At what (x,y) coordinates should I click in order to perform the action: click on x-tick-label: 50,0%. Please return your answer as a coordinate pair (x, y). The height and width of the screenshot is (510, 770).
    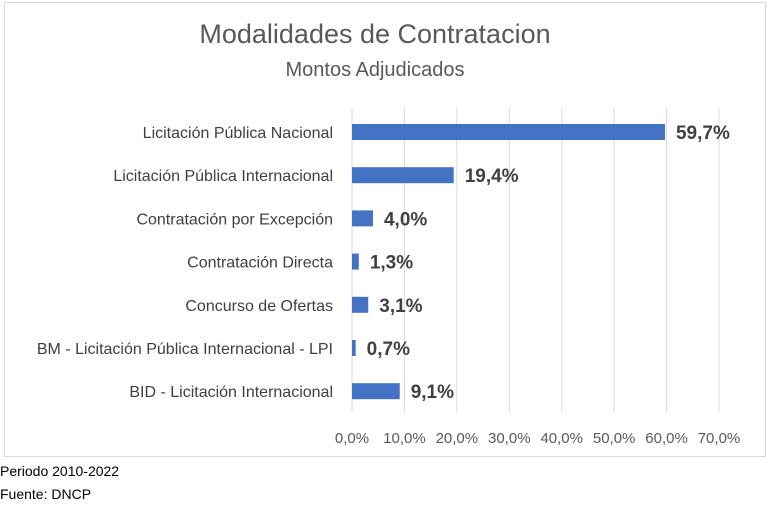
    Looking at the image, I should click on (614, 438).